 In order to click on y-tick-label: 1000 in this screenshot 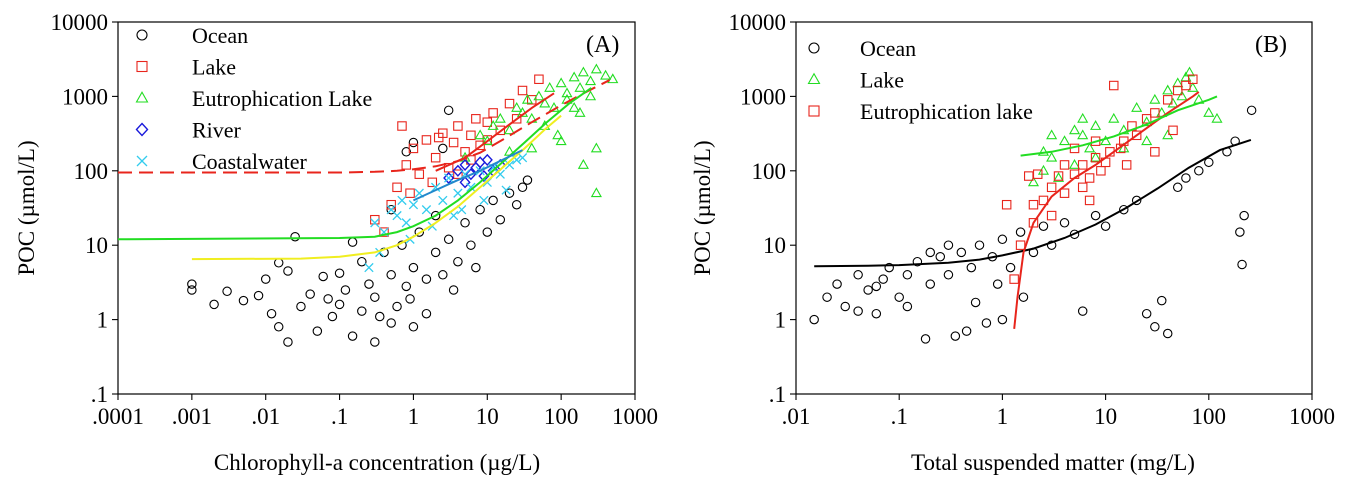, I will do `click(85, 96)`.